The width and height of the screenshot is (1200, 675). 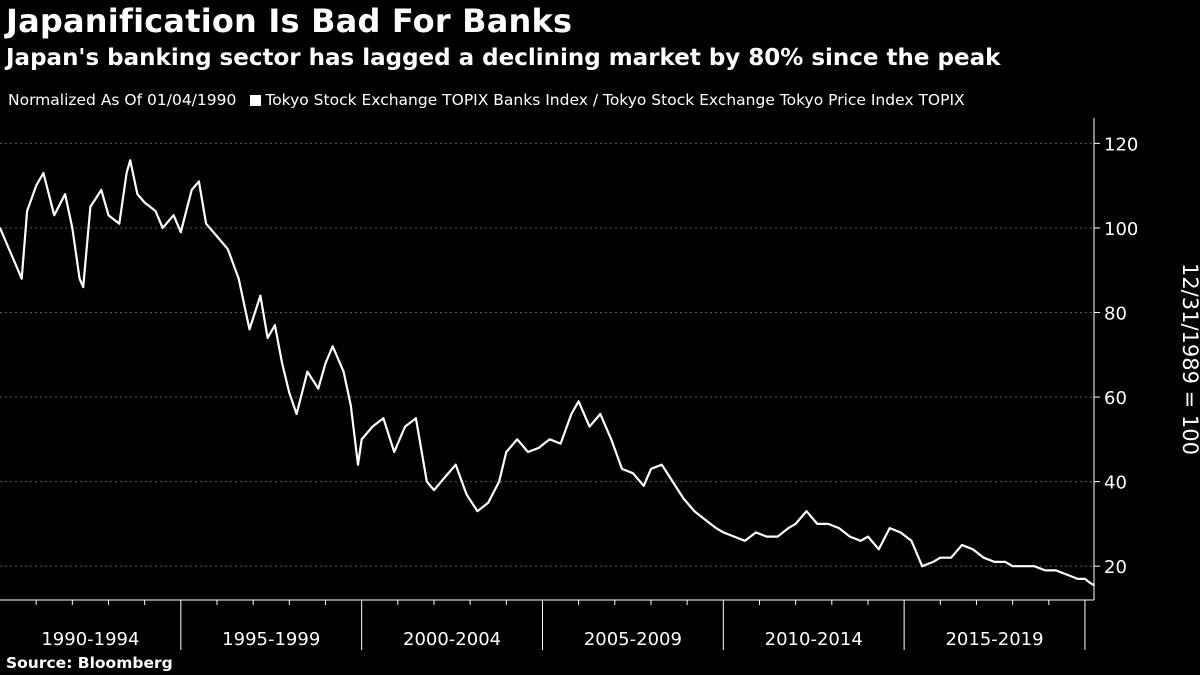 What do you see at coordinates (90, 639) in the screenshot?
I see `x-tick-label: 1990-1994` at bounding box center [90, 639].